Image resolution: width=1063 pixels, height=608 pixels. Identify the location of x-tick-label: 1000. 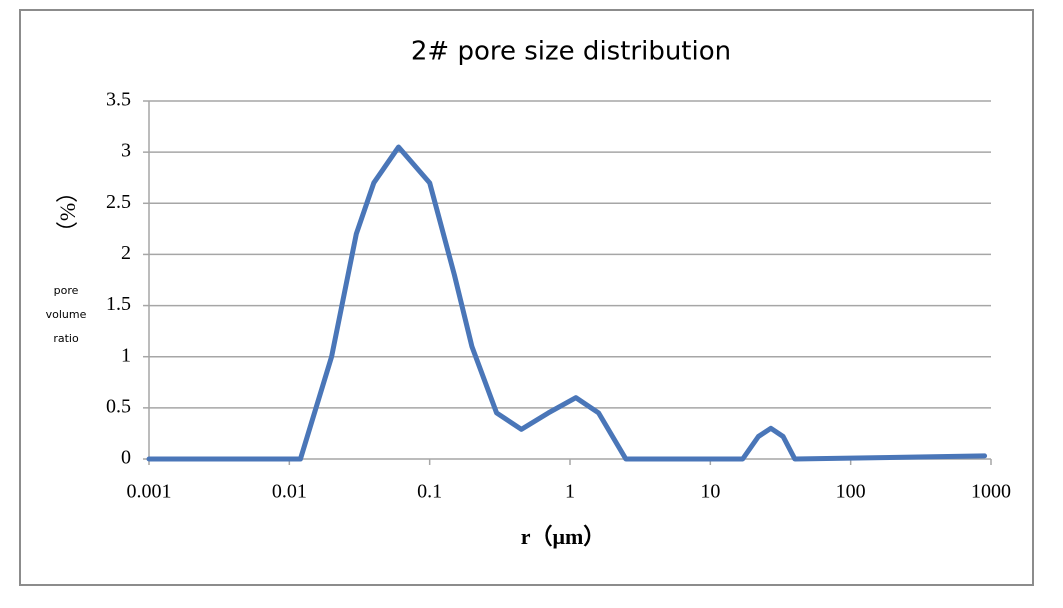
(991, 492).